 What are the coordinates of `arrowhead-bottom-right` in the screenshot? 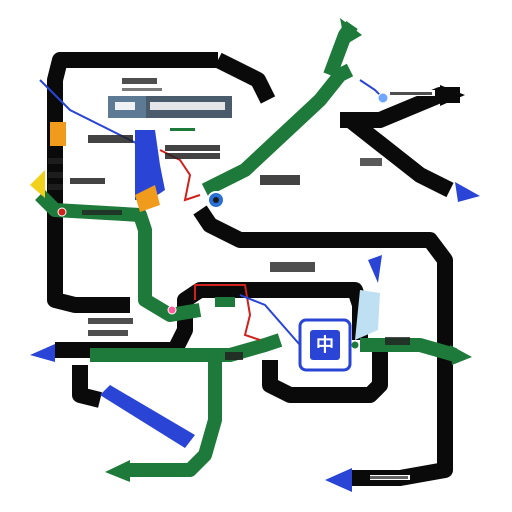 It's located at (338, 480).